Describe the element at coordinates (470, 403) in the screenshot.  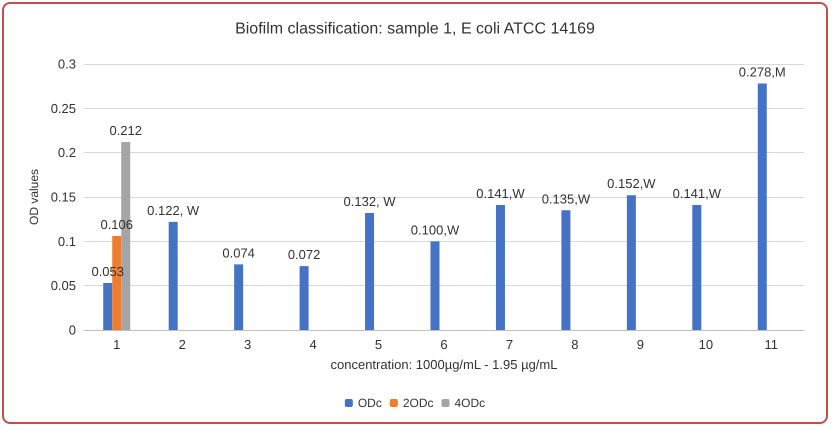
I see `legend-label: 4ODc` at that location.